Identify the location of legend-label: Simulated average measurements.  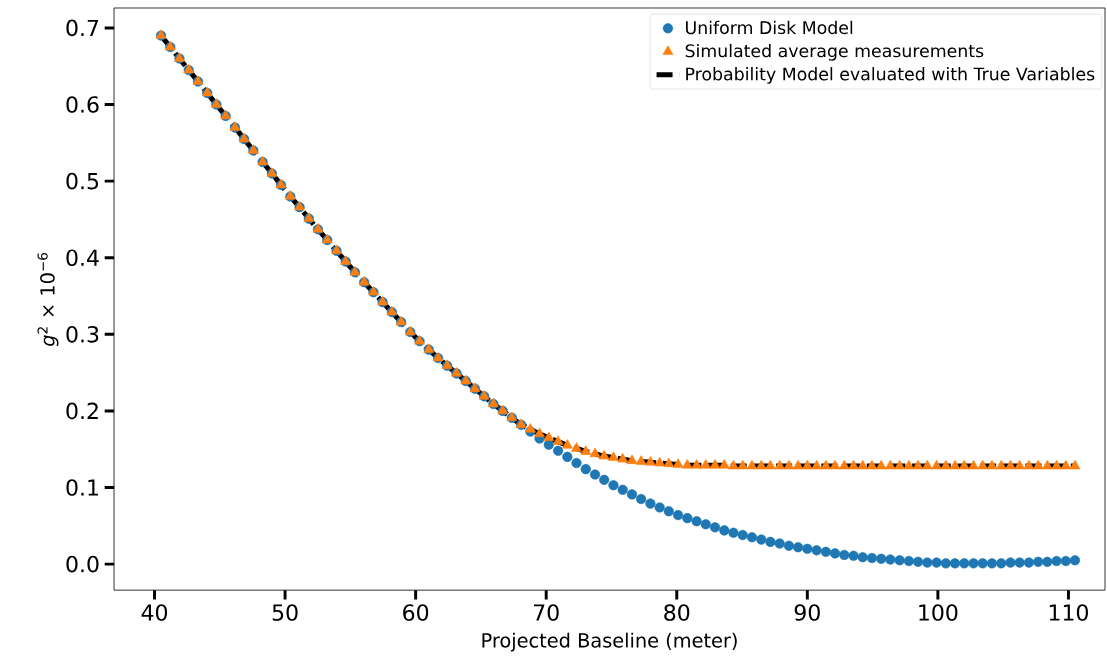
(834, 52).